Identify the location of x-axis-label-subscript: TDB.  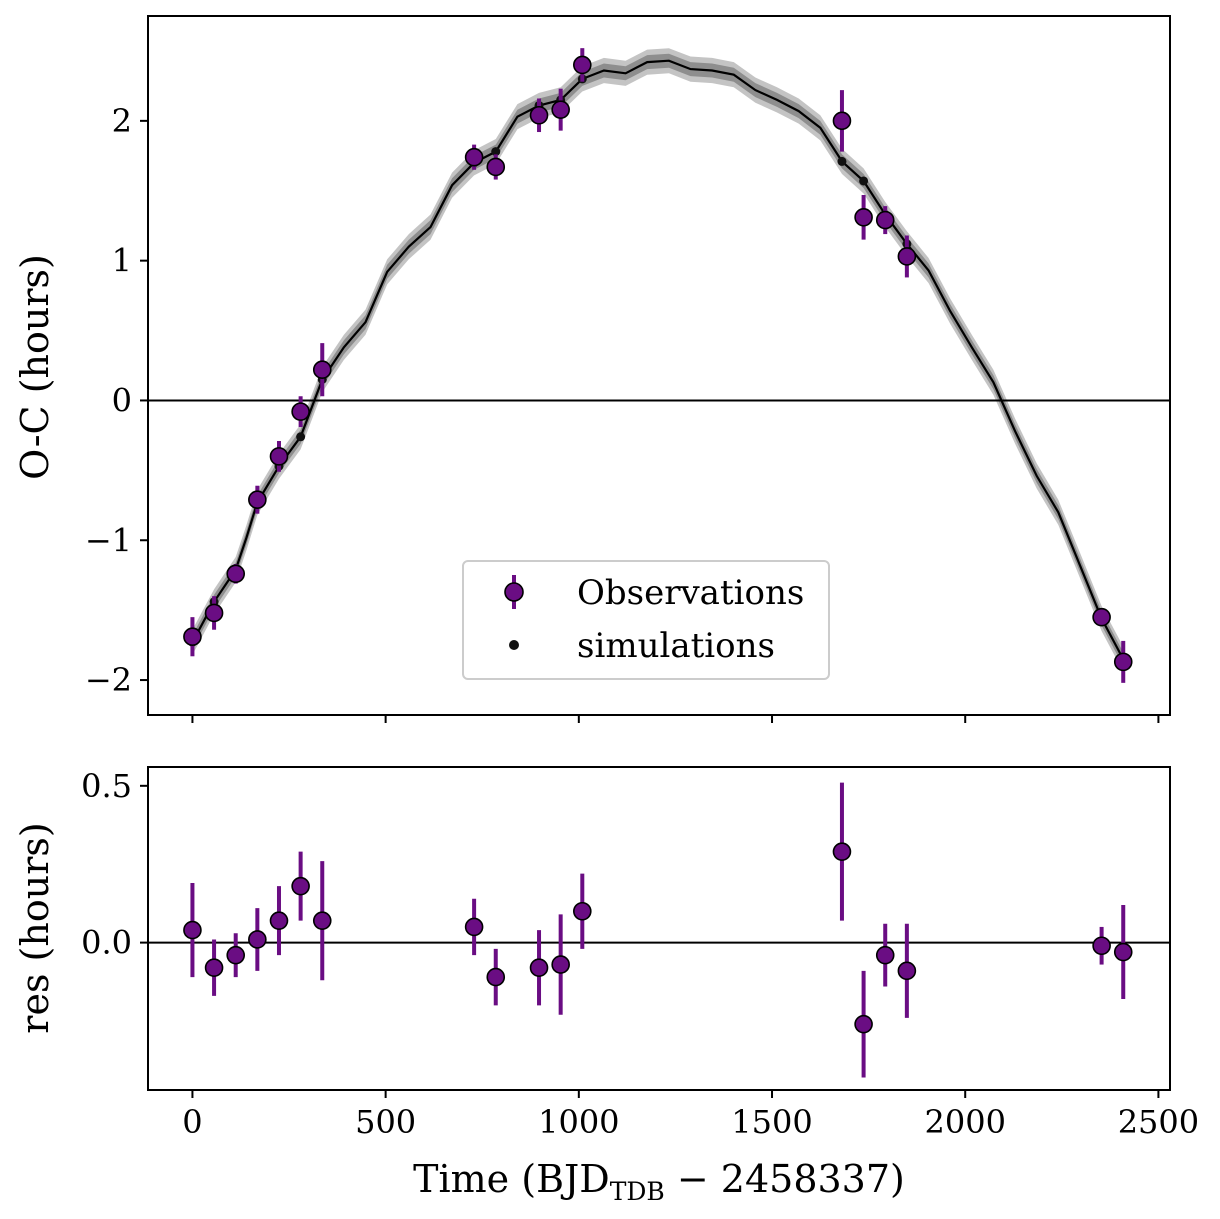
(637, 1191).